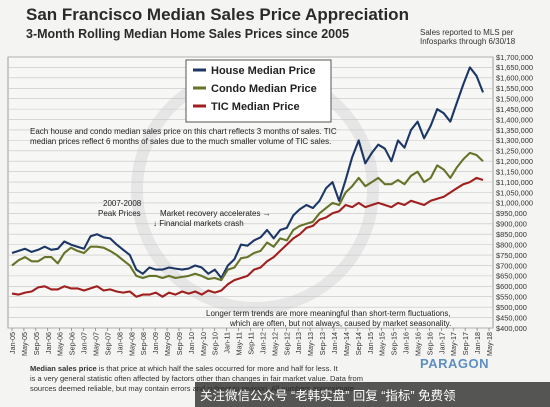 Image resolution: width=550 pixels, height=407 pixels. Describe the element at coordinates (131, 344) in the screenshot. I see `x-tick-label: May-08` at that location.